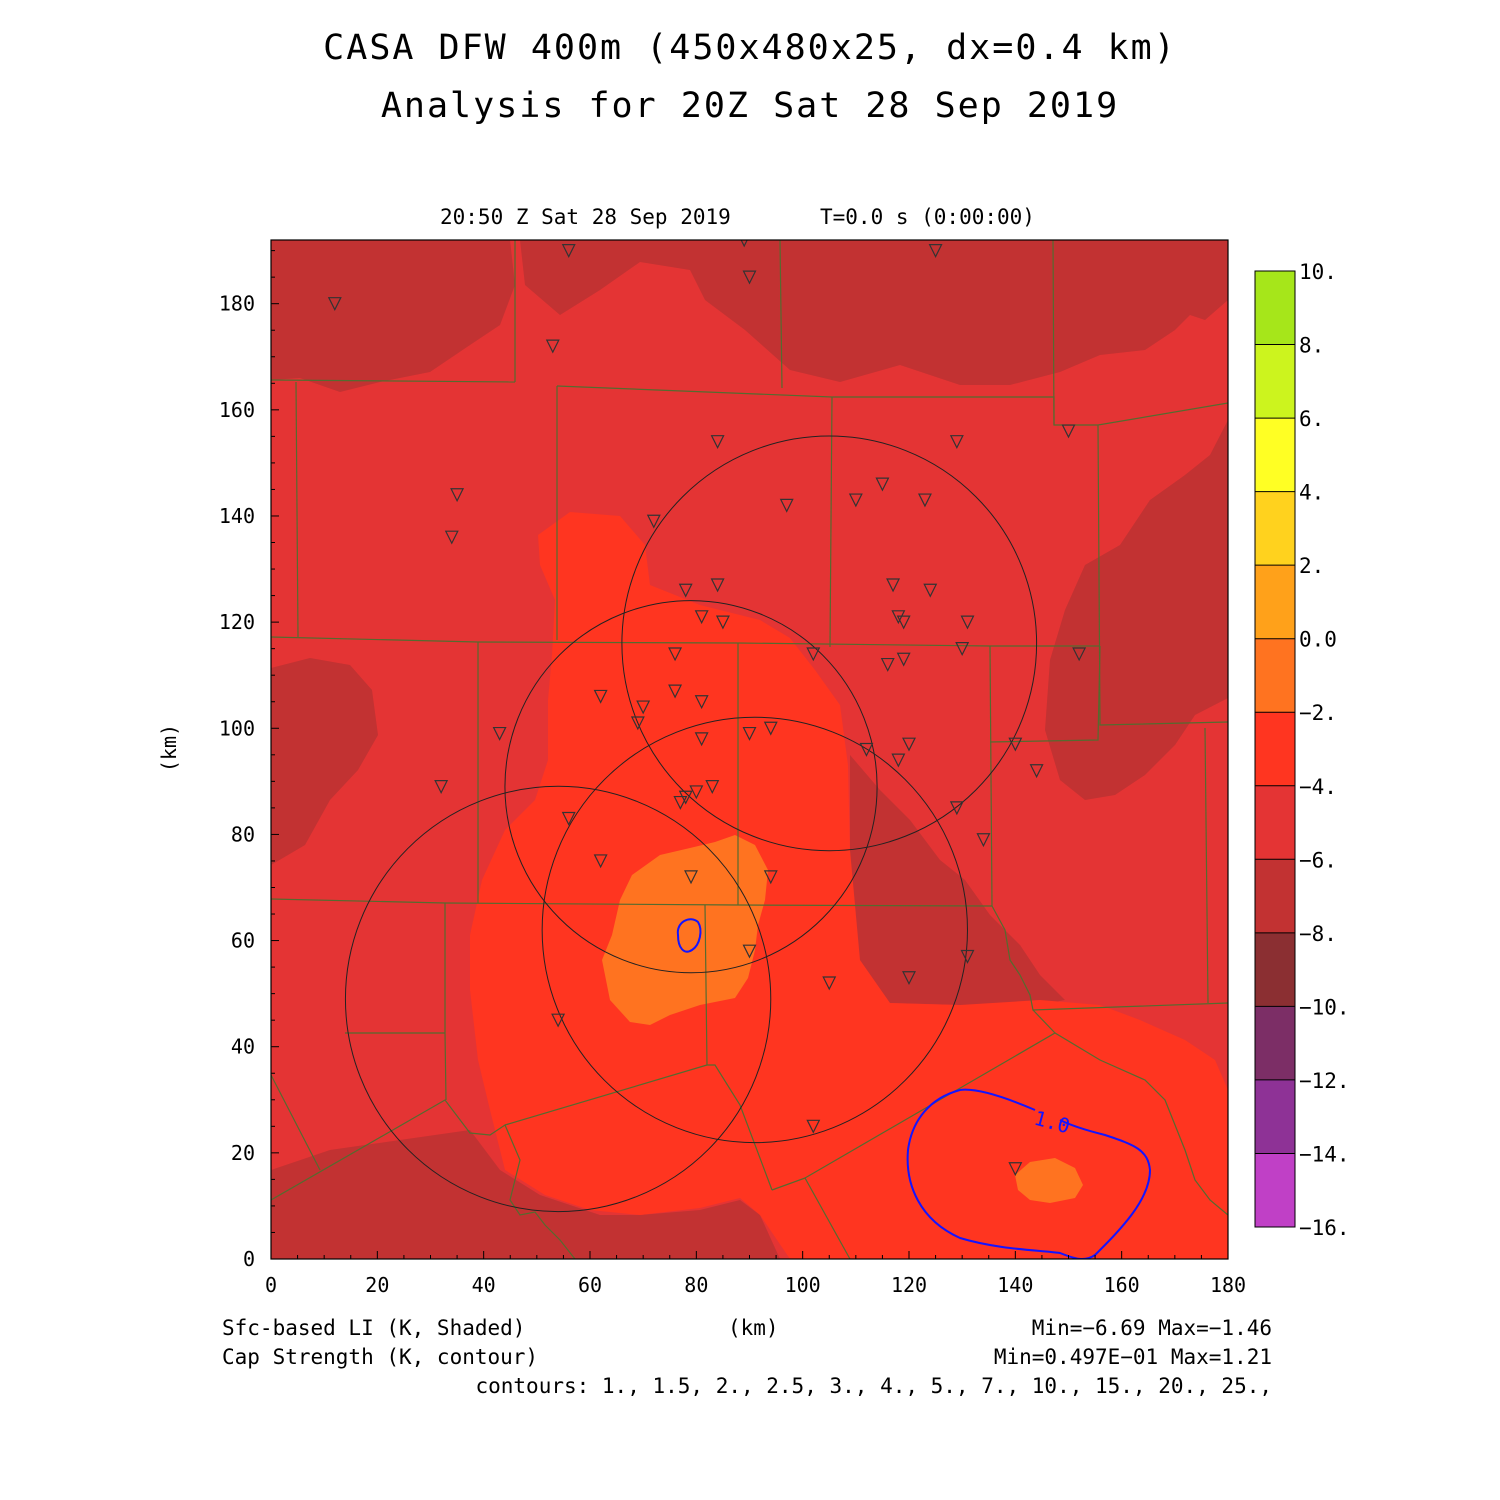  What do you see at coordinates (1311, 493) in the screenshot?
I see `colorbar-label: 4.` at bounding box center [1311, 493].